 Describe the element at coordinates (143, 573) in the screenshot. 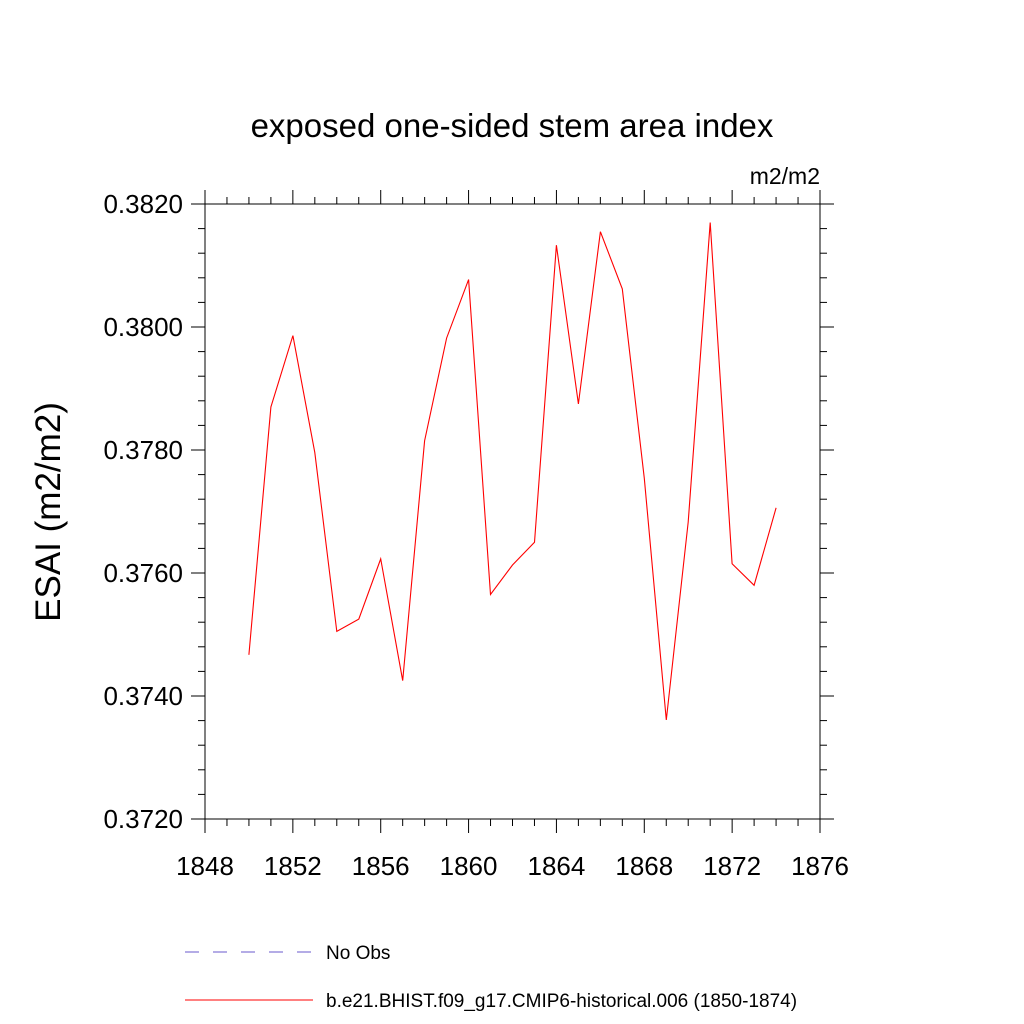

I see `y-tick-label: 0.3760` at that location.